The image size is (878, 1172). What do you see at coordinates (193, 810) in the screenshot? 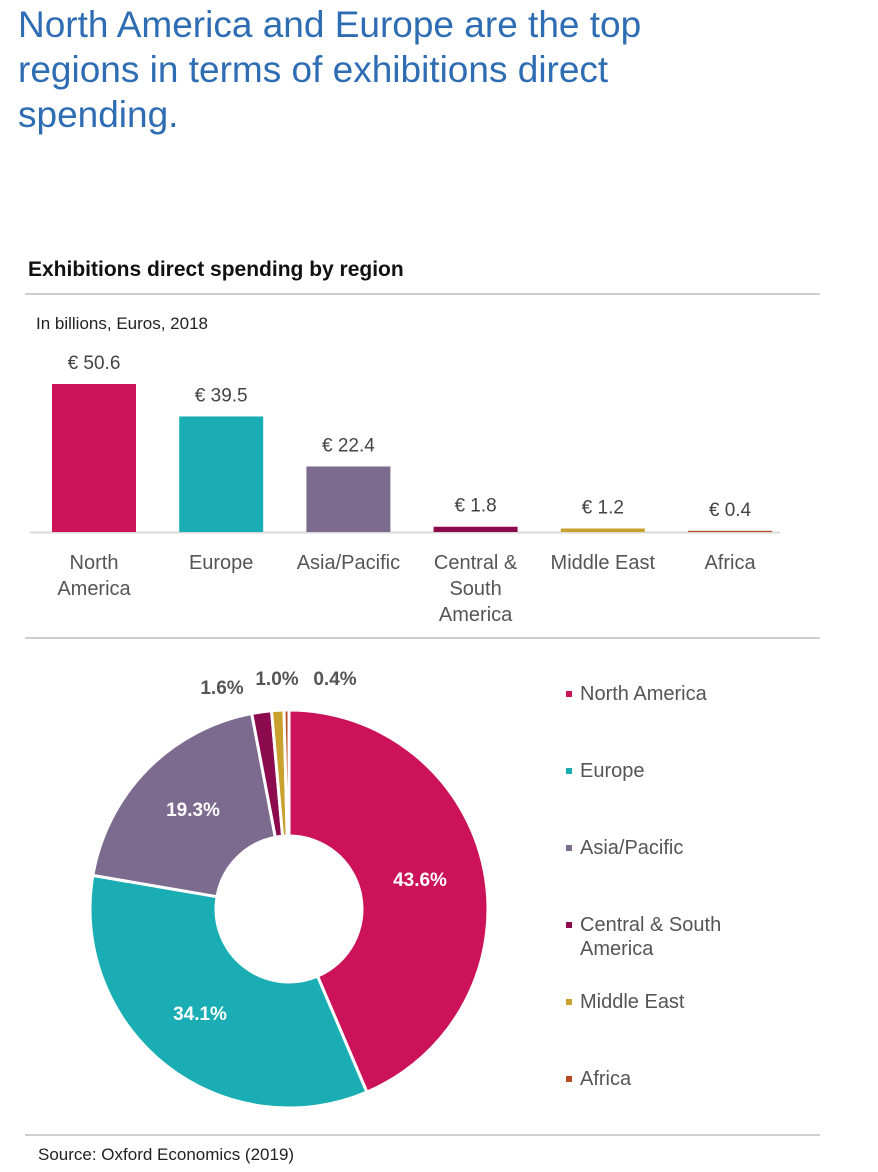
I see `slice-label: 19.3%` at bounding box center [193, 810].